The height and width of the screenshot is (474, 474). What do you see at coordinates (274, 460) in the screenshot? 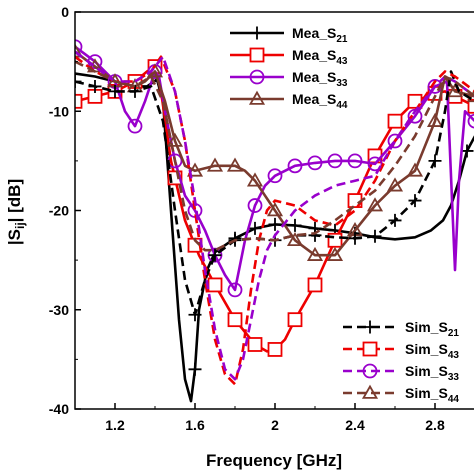
I see `x-axis-label: Frequency [GHz]` at bounding box center [274, 460].